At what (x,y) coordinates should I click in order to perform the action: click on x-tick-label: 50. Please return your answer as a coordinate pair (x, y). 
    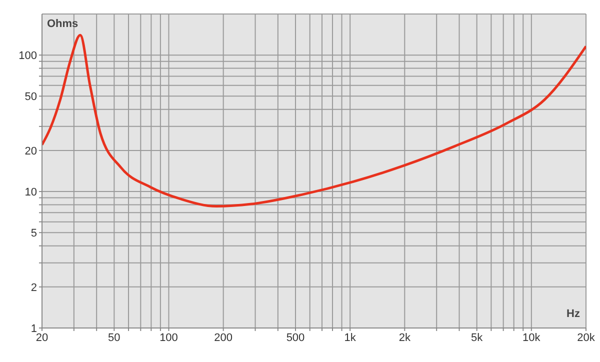
    Looking at the image, I should click on (114, 338).